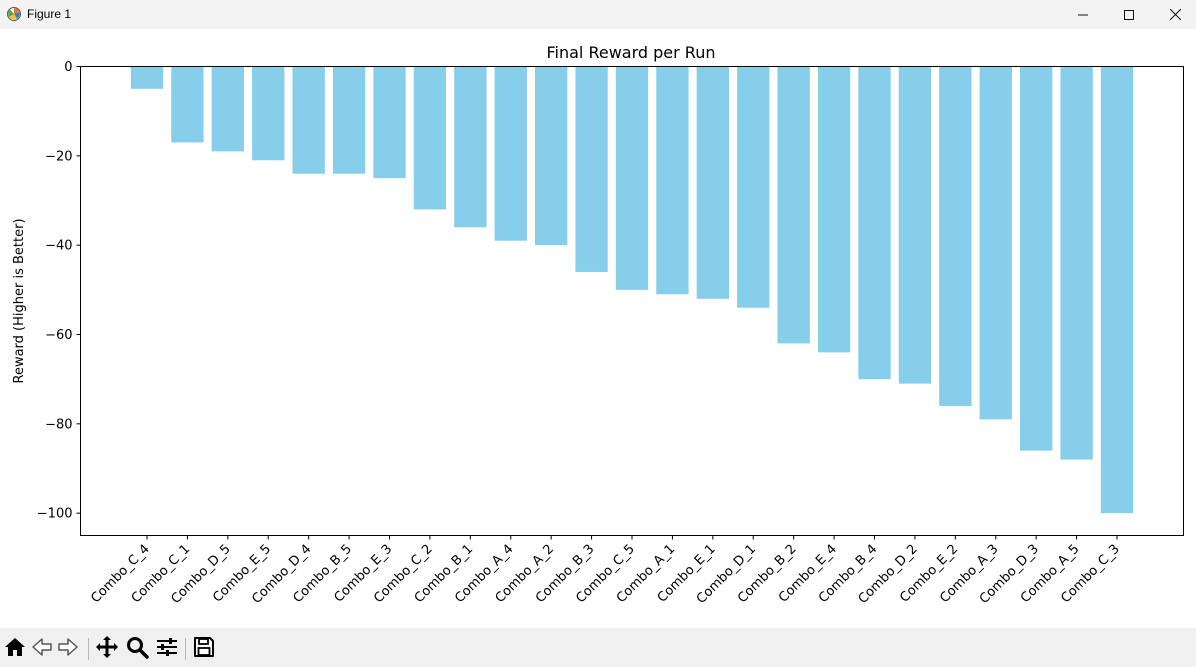 This screenshot has width=1196, height=667. I want to click on pan-move-icon, so click(107, 649).